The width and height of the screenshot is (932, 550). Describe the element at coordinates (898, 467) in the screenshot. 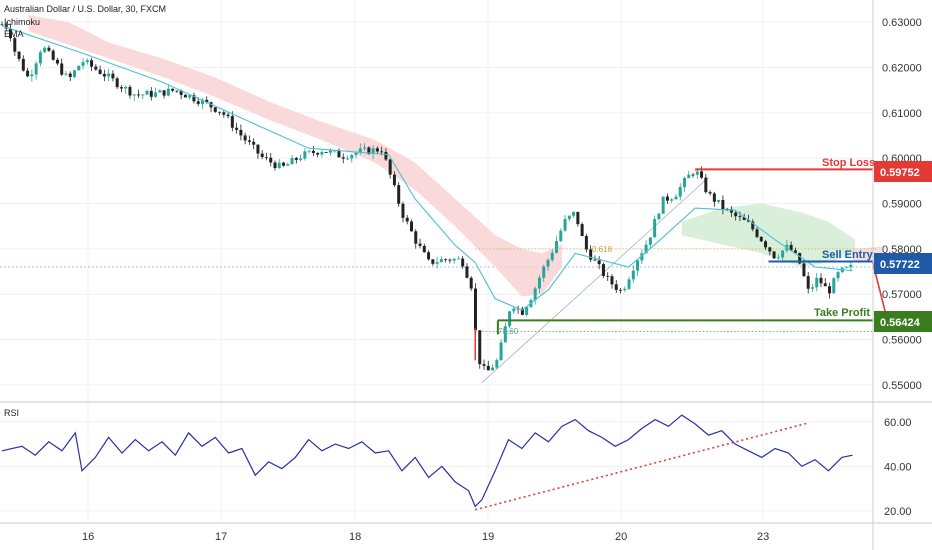

I see `rsi-axis: 60.00 40.00 20.00` at that location.